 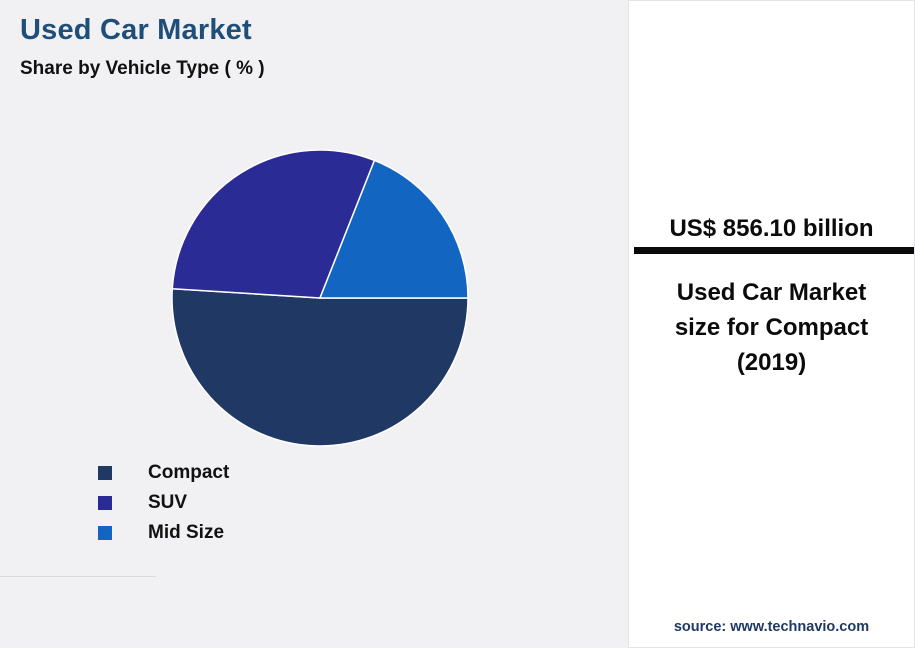 I want to click on legend-swatch-suv, so click(x=105, y=503).